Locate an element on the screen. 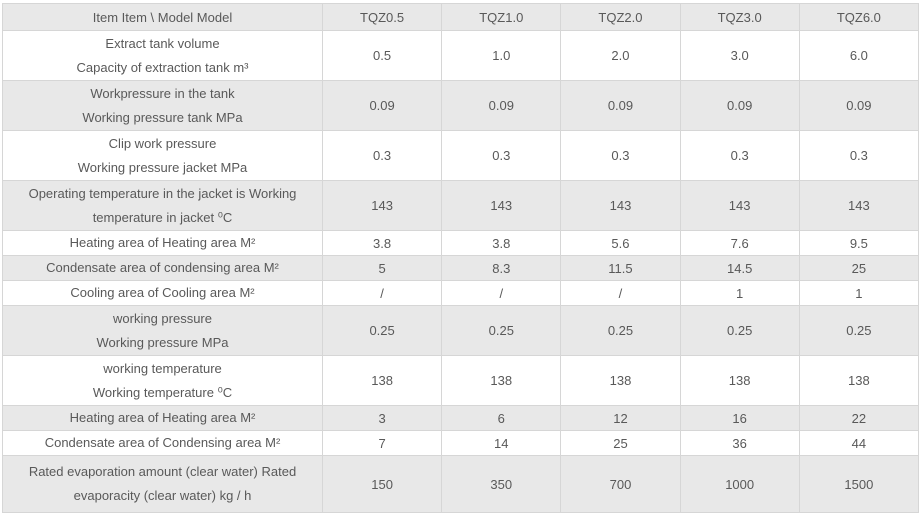  row-label-line: temperature in jacket ⁰C is located at coordinates (162, 217).